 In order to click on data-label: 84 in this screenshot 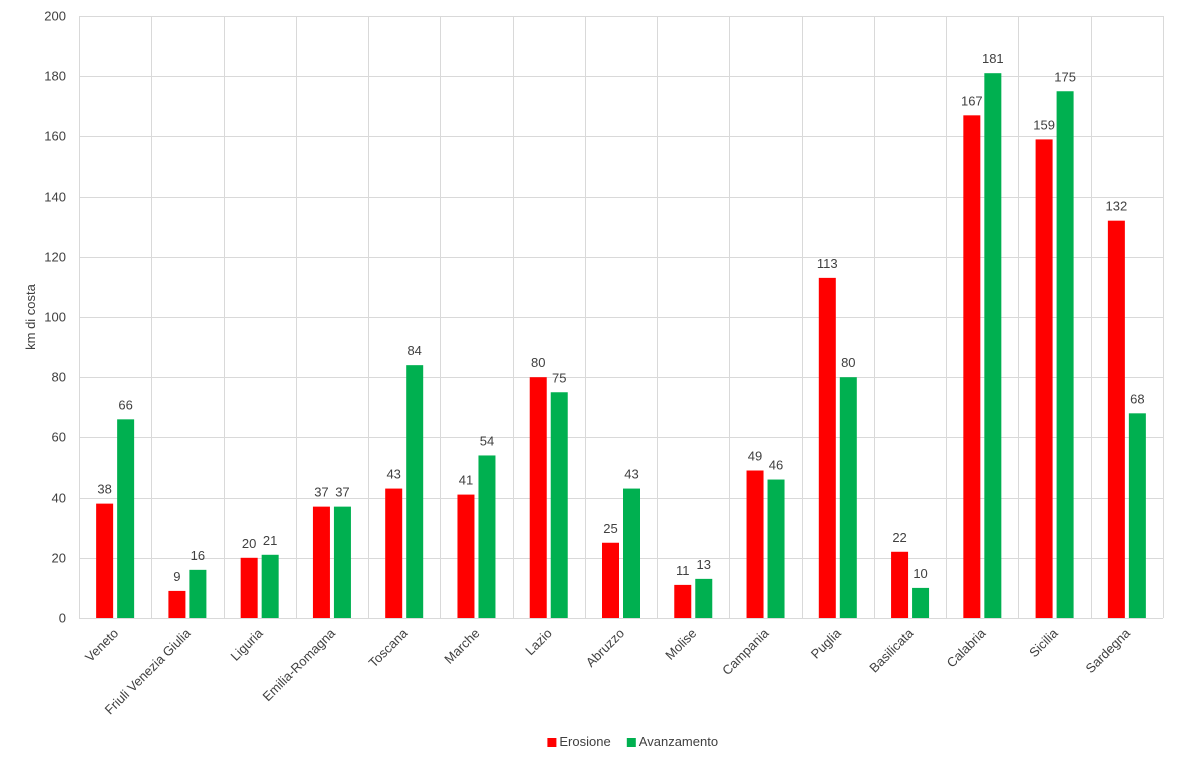, I will do `click(414, 350)`.